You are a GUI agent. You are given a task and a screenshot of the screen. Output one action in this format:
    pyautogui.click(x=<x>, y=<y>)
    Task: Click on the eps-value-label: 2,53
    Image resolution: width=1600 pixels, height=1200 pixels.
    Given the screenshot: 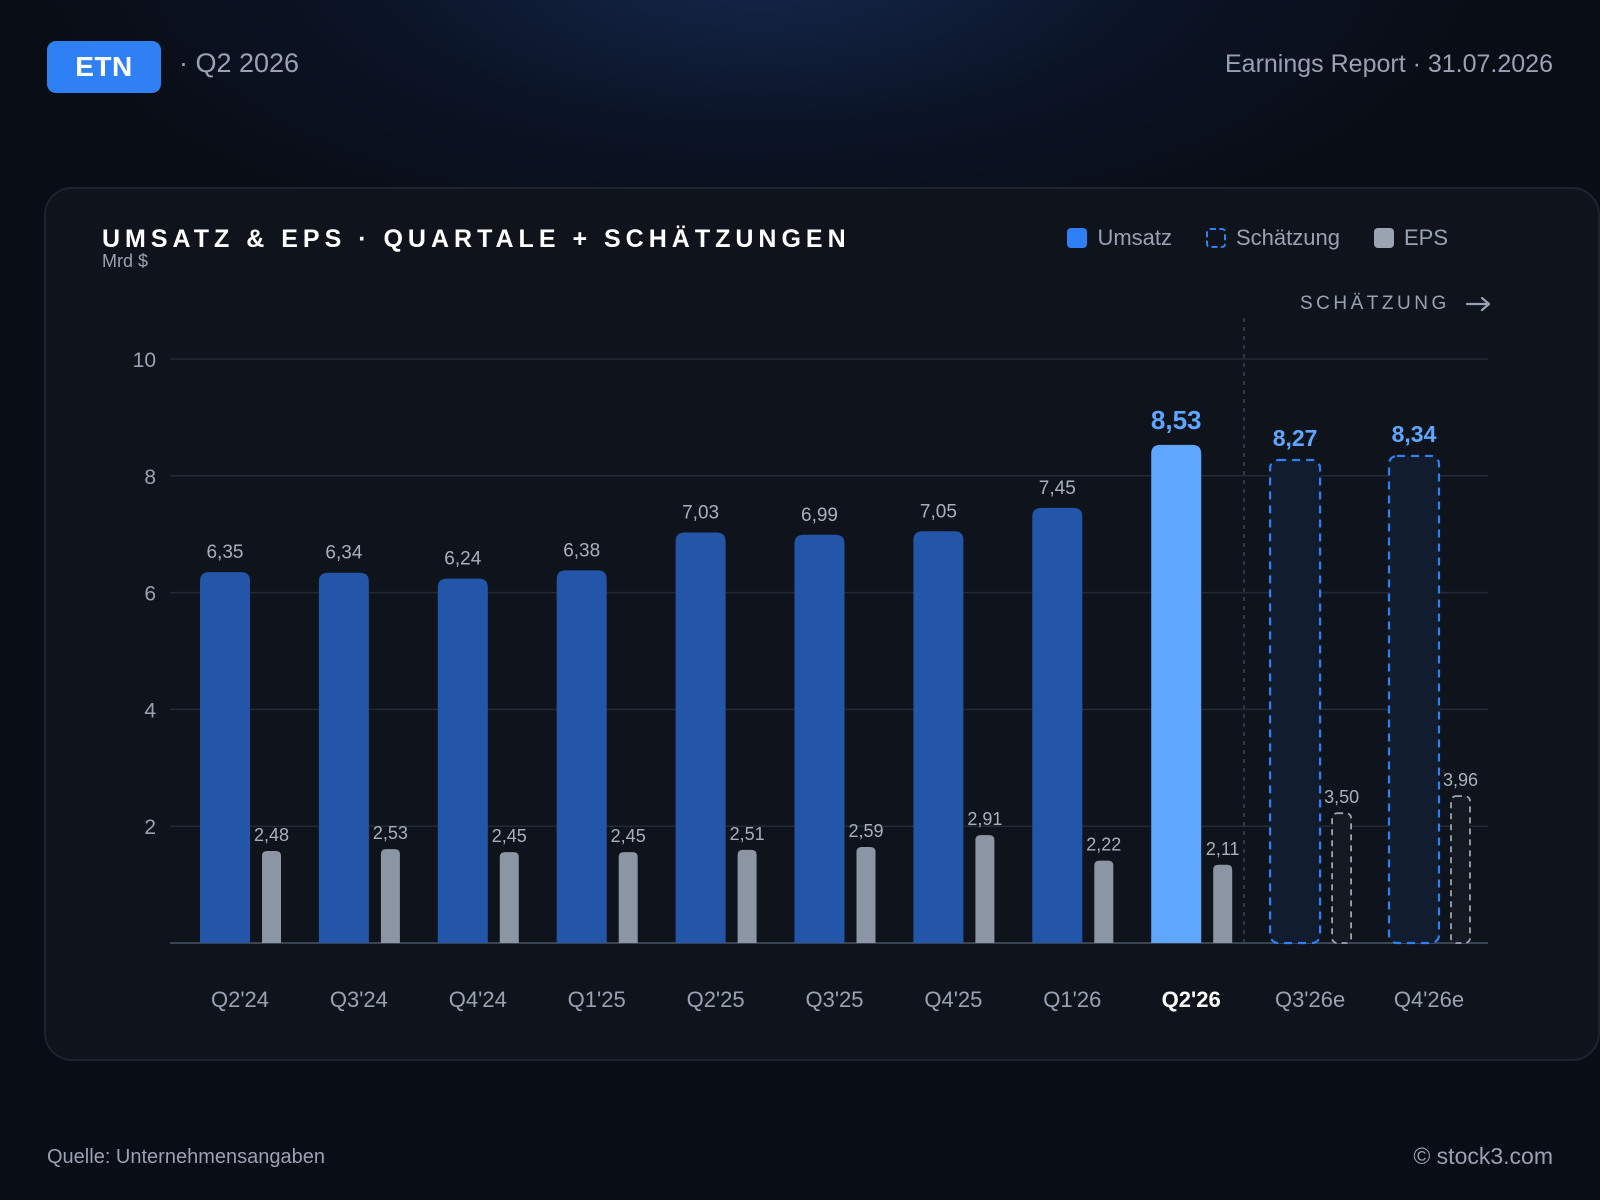 What is the action you would take?
    pyautogui.click(x=390, y=833)
    